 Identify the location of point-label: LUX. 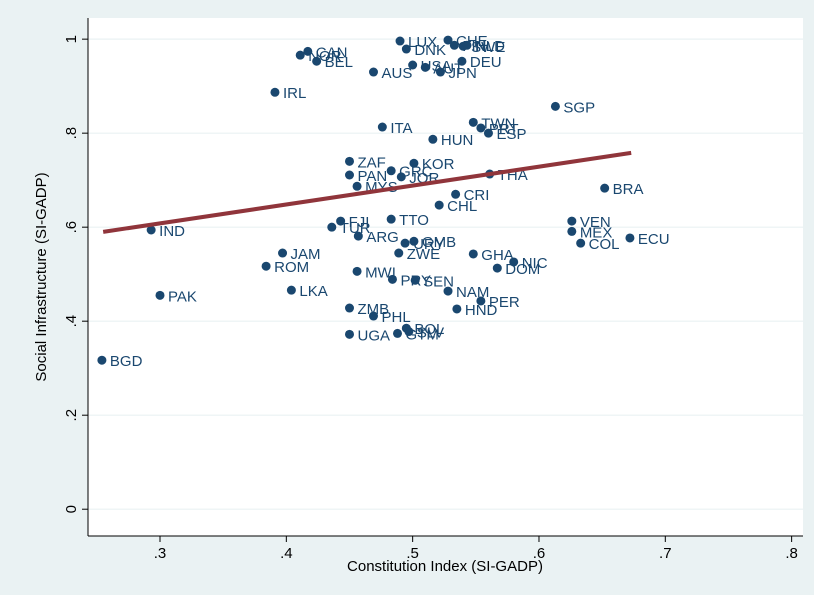
(422, 42).